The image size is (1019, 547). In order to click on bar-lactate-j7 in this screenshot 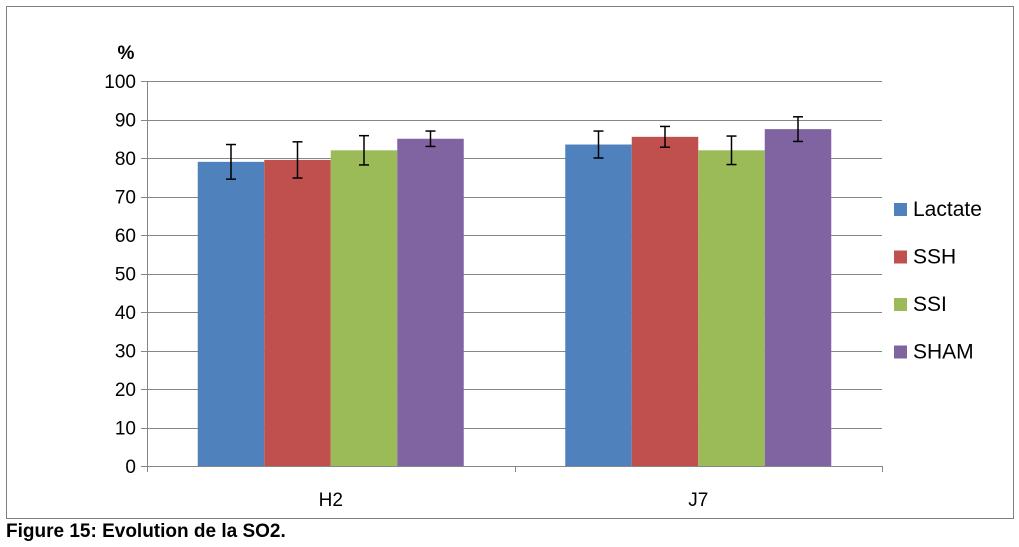, I will do `click(598, 305)`.